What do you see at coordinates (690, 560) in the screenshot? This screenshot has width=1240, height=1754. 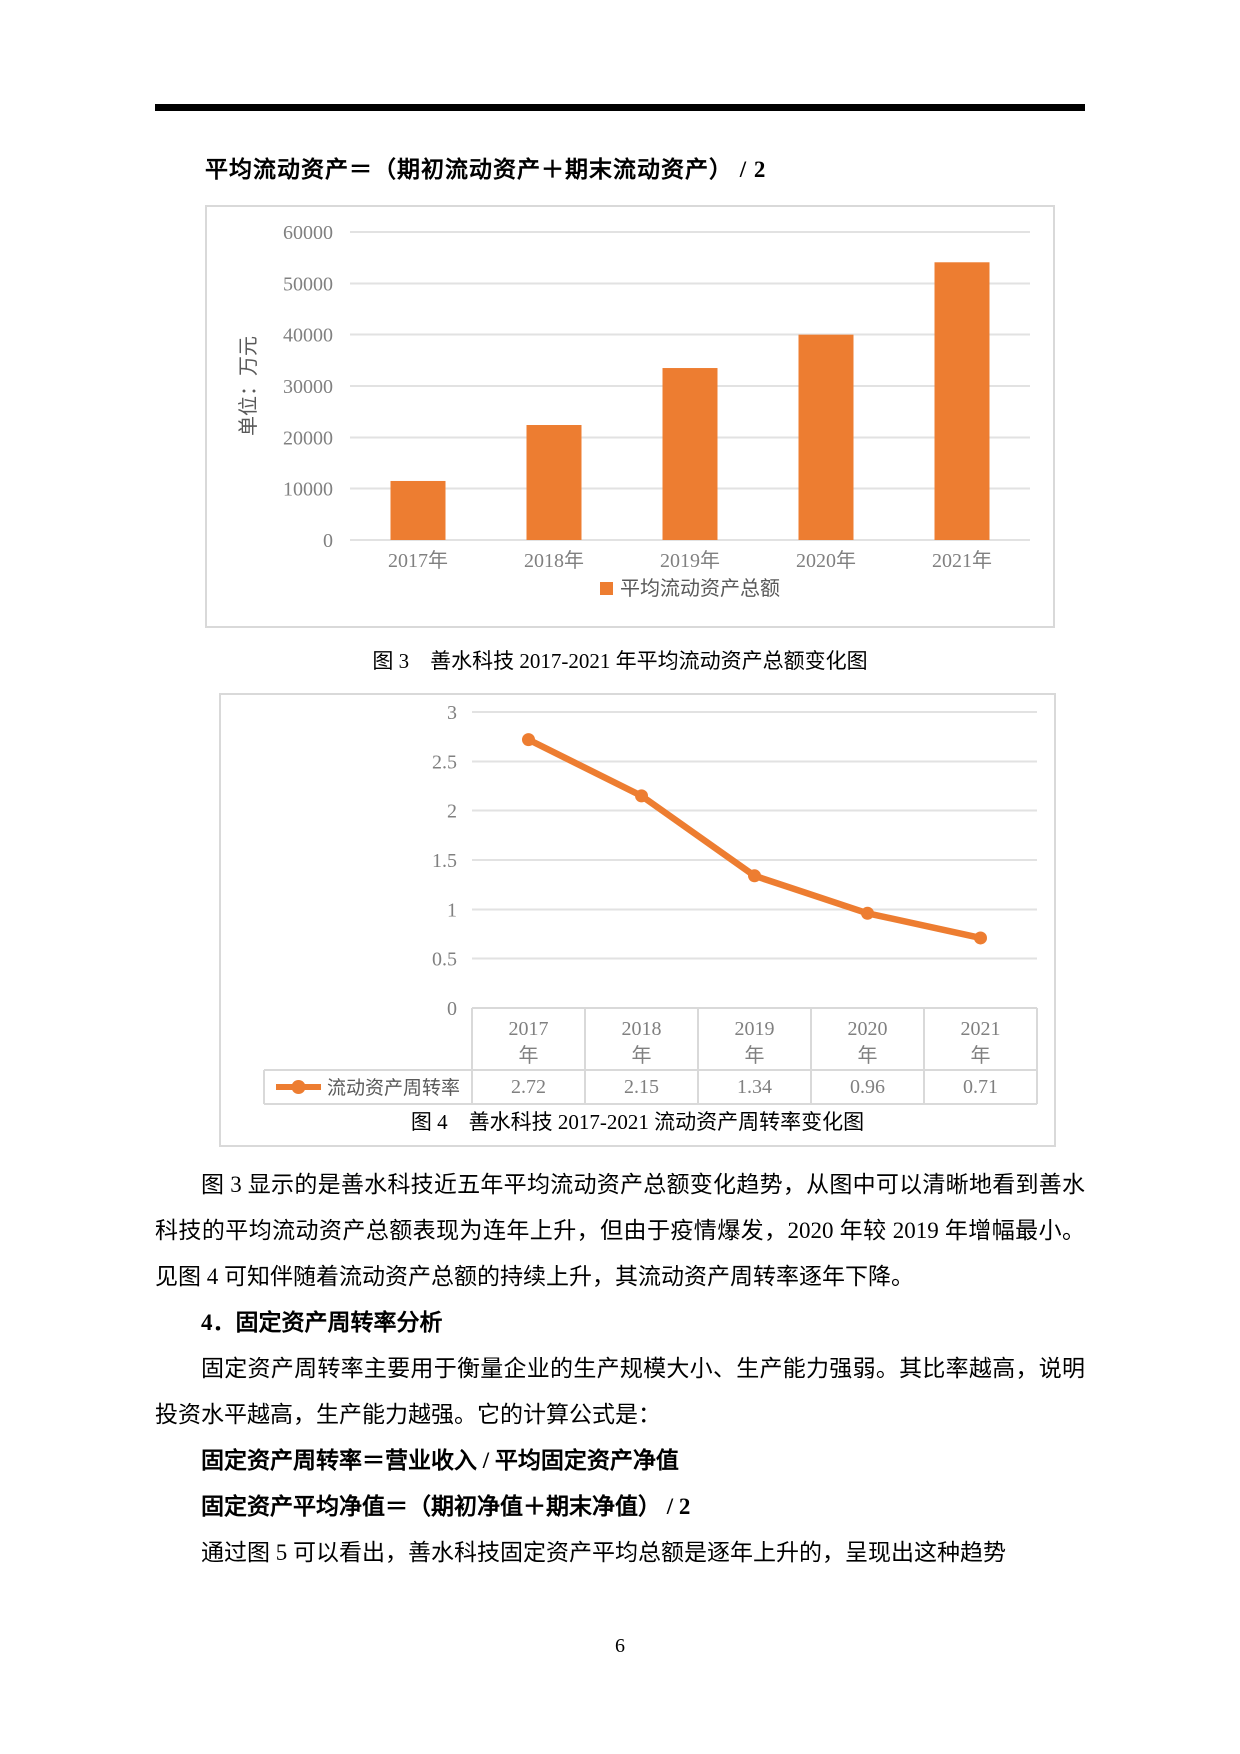 I see `svg-text: 2019年` at bounding box center [690, 560].